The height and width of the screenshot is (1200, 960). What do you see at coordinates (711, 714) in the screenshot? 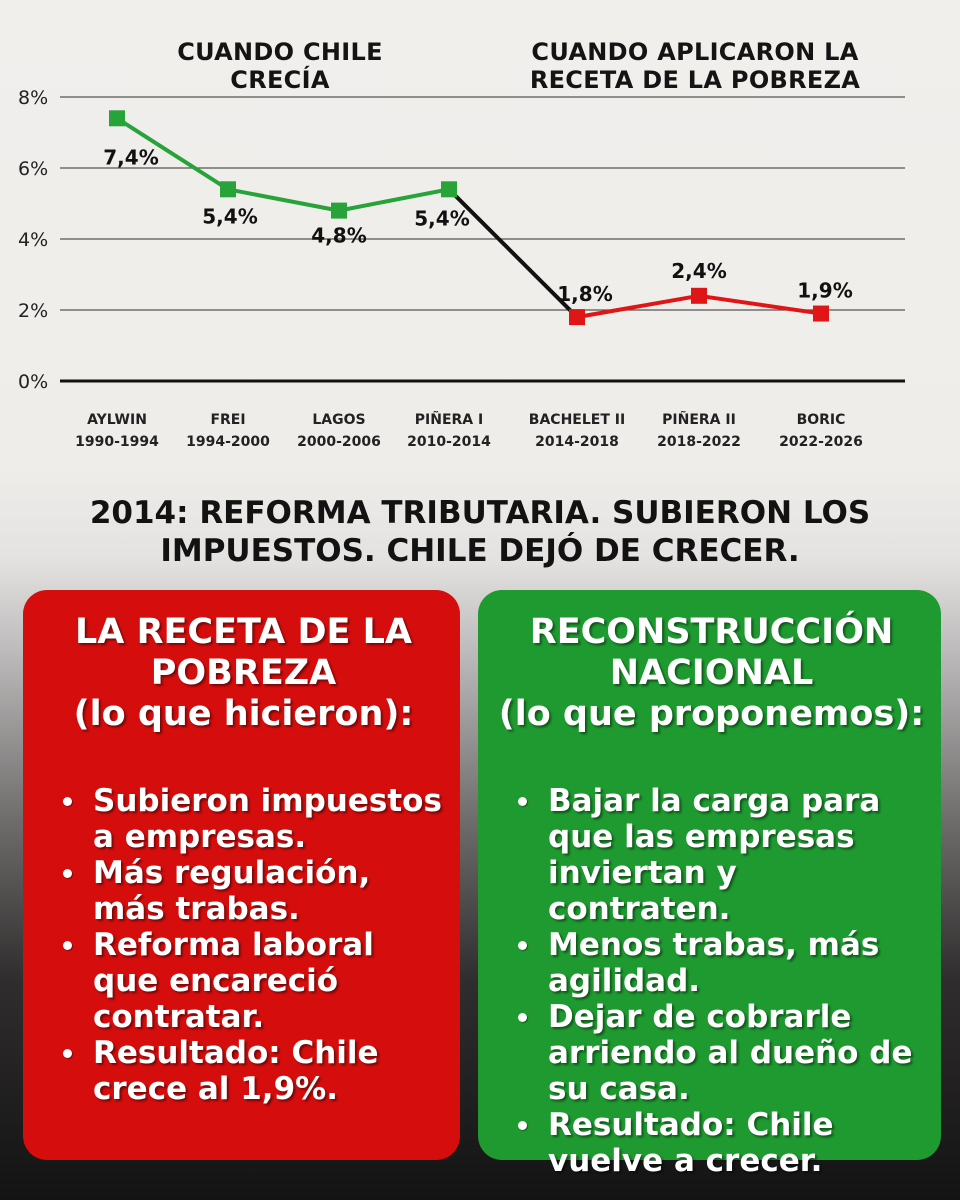
I see `right-panel-subtitle: (lo que proponemos):` at bounding box center [711, 714].